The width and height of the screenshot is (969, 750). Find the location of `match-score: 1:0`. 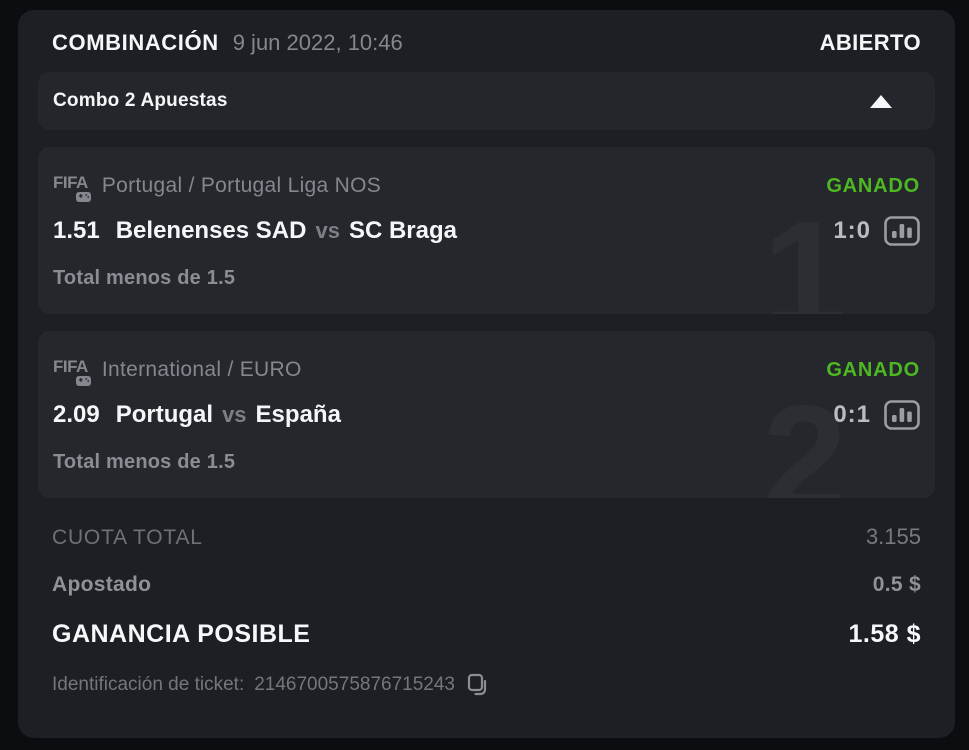

match-score: 1:0 is located at coordinates (852, 230).